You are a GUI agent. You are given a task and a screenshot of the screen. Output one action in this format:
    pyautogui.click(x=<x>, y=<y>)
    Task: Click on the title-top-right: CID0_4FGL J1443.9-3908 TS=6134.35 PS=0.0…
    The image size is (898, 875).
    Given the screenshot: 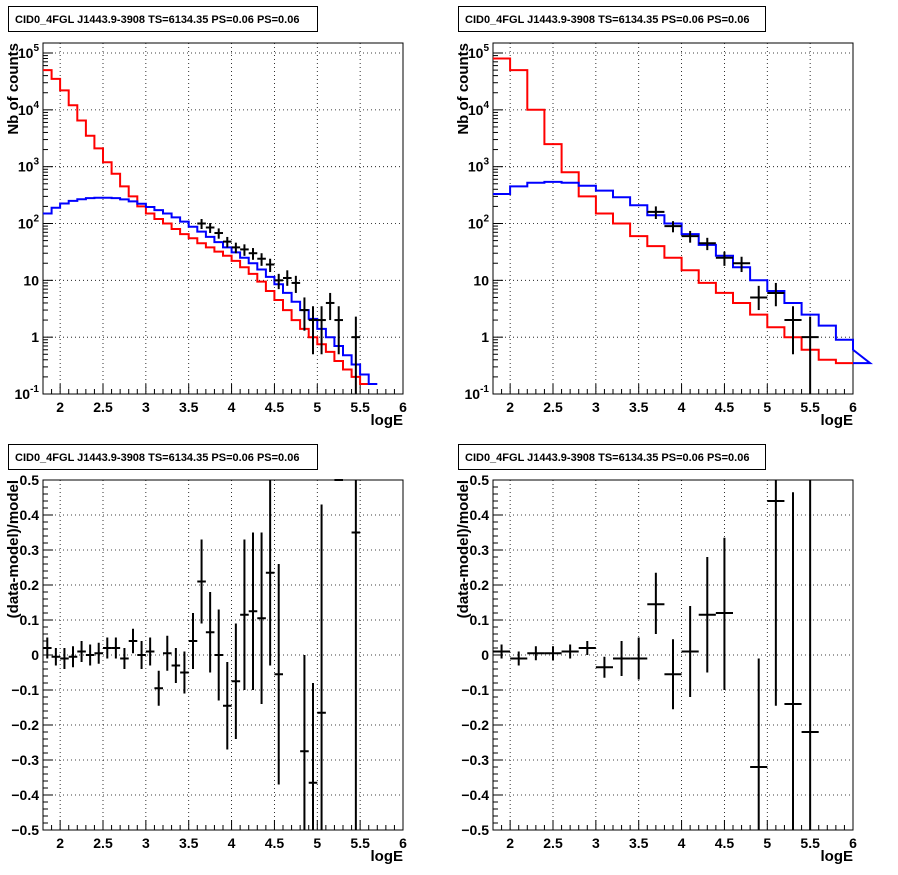 What is the action you would take?
    pyautogui.click(x=612, y=19)
    